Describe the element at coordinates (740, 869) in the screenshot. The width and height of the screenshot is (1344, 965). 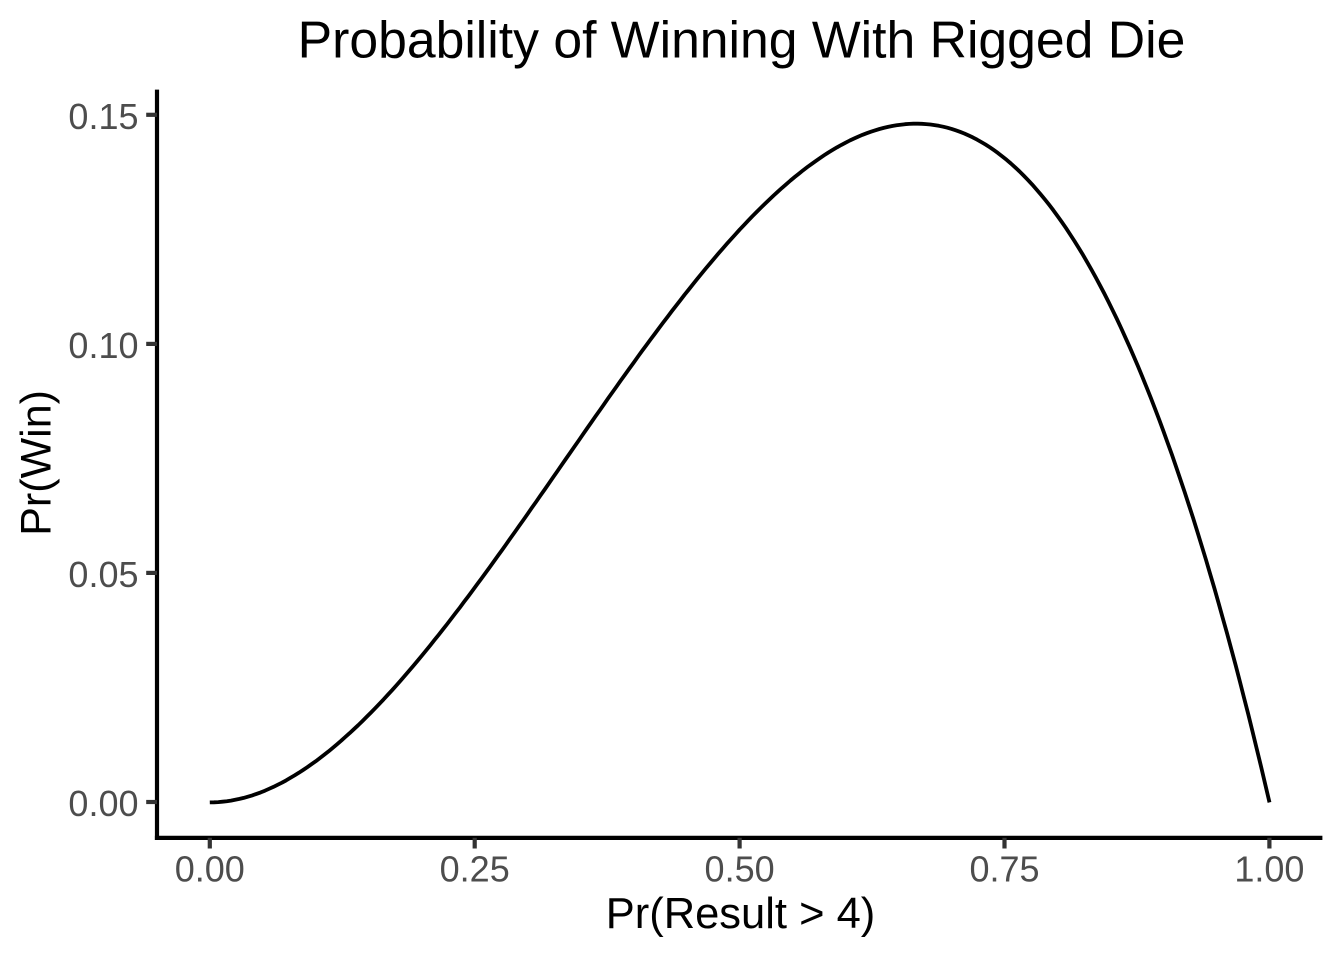
I see `svg-text: 0.50` at that location.